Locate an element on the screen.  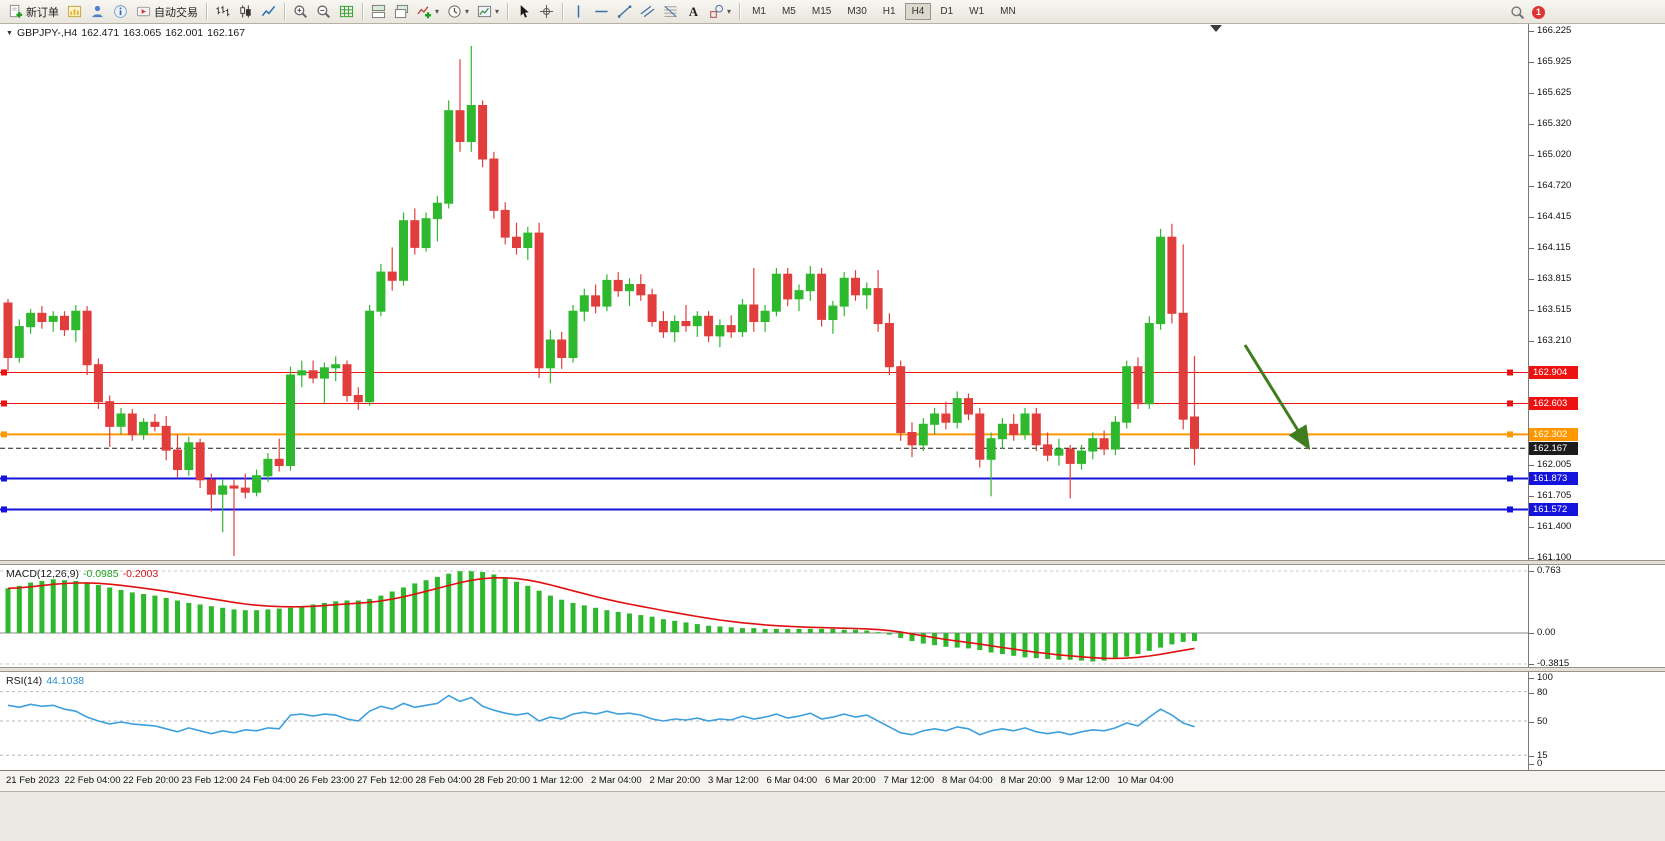
info-icon is located at coordinates (120, 11).